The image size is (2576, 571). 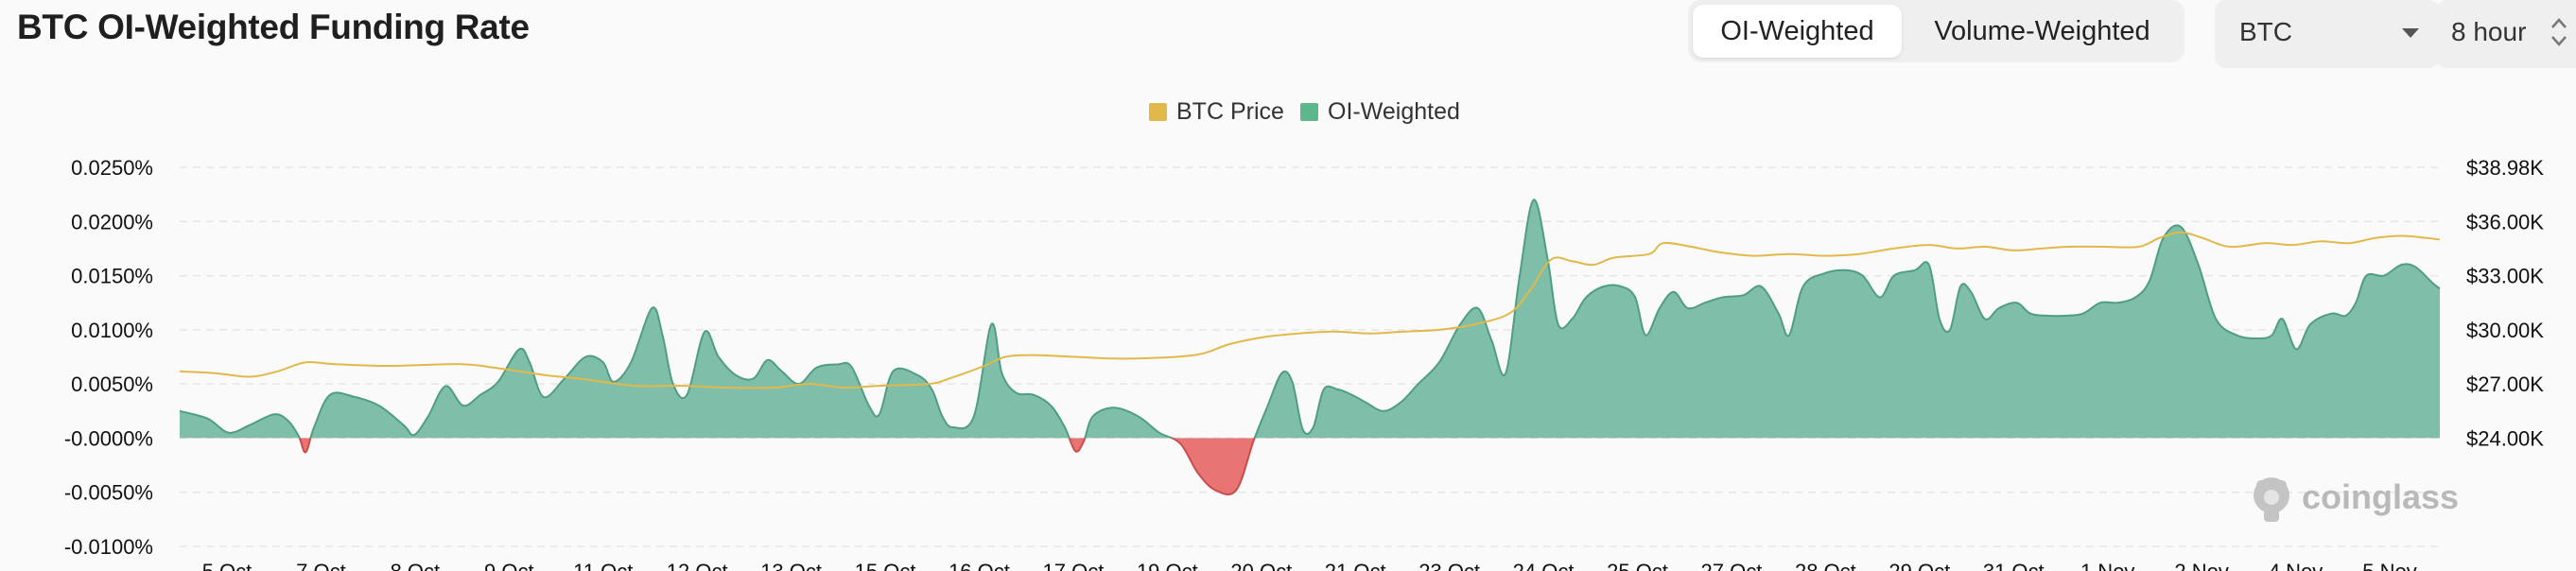 I want to click on x-tick-label: 8 Oct, so click(x=416, y=566).